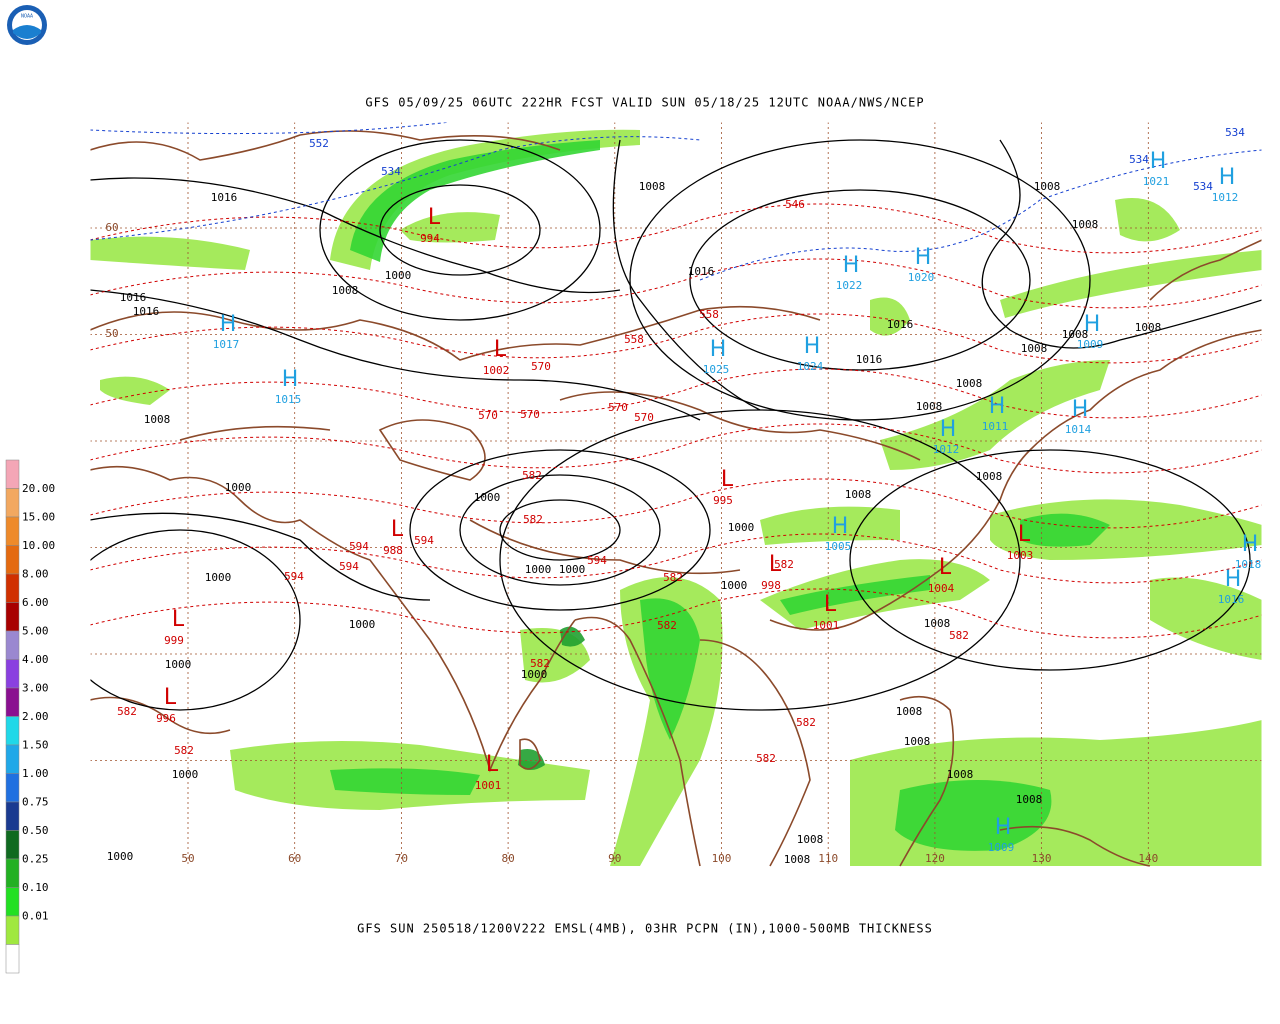  What do you see at coordinates (496, 370) in the screenshot?
I see `low-value: 1002` at bounding box center [496, 370].